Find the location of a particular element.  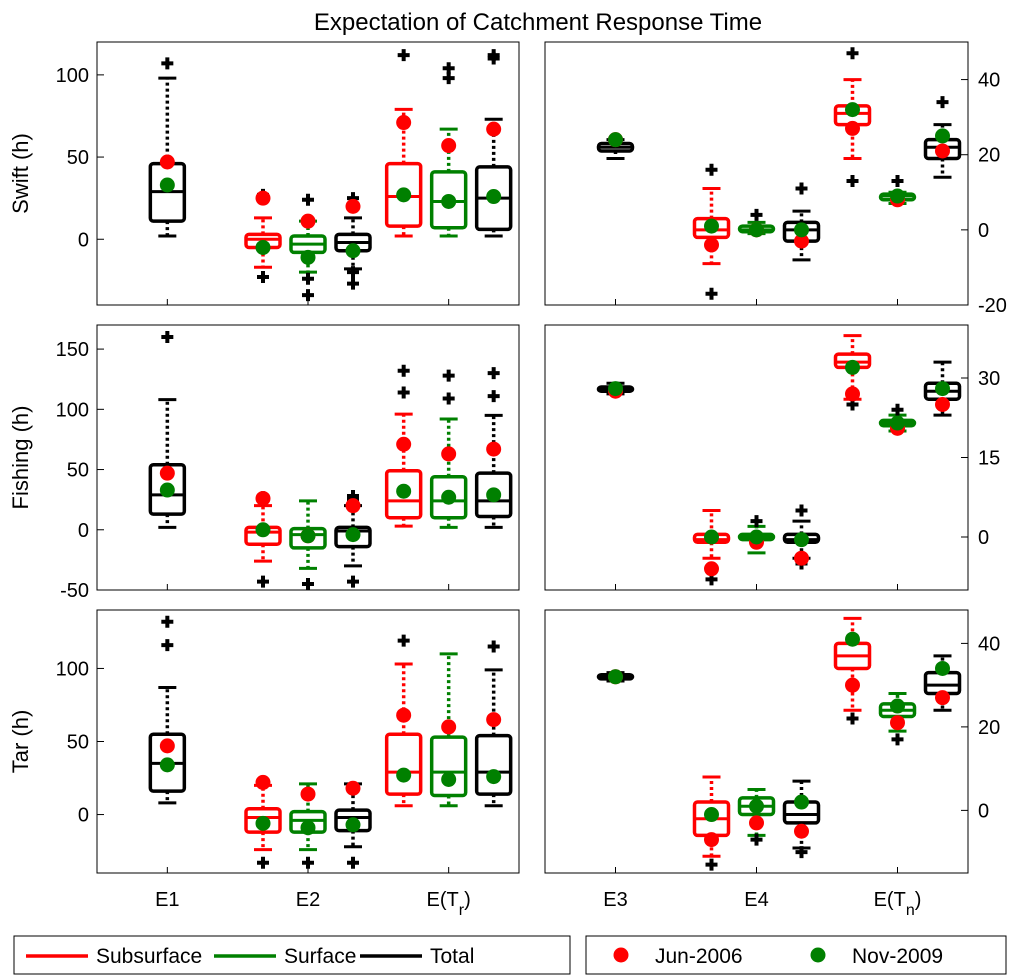

legend-label-total: Total is located at coordinates (452, 956).